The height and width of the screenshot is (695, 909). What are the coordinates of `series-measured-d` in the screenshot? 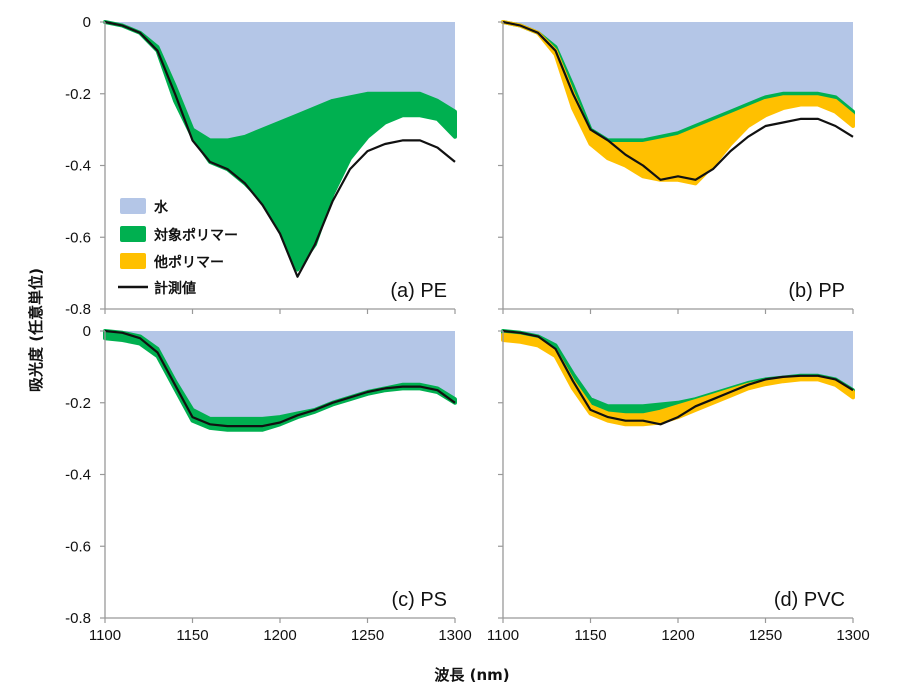 It's located at (678, 377).